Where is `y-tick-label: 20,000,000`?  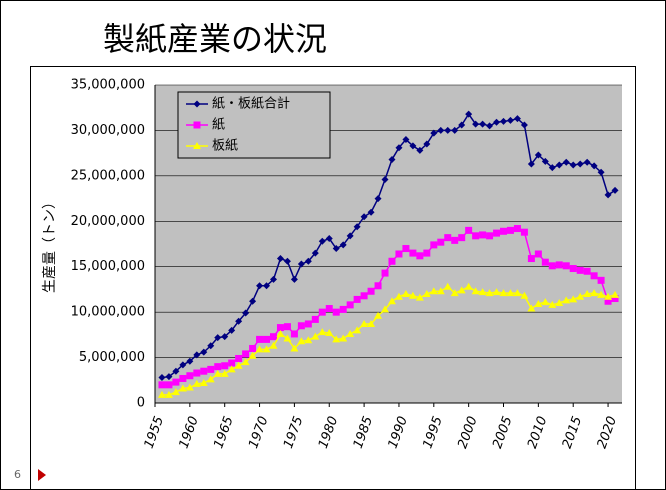 y-tick-label: 20,000,000 is located at coordinates (108, 221).